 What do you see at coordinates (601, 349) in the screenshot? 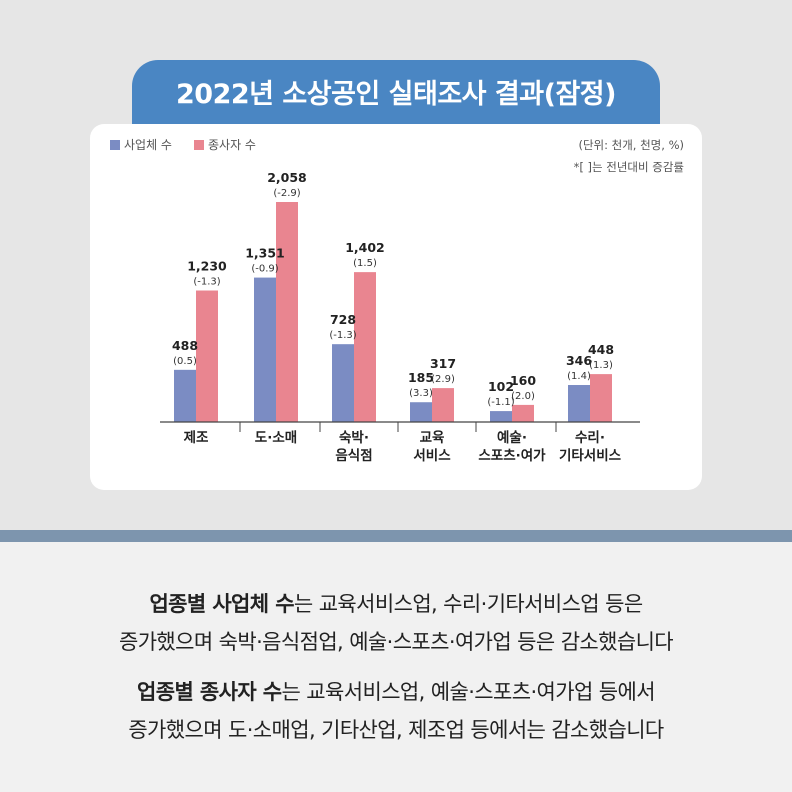
I see `value-label-worker-5: 448` at bounding box center [601, 349].